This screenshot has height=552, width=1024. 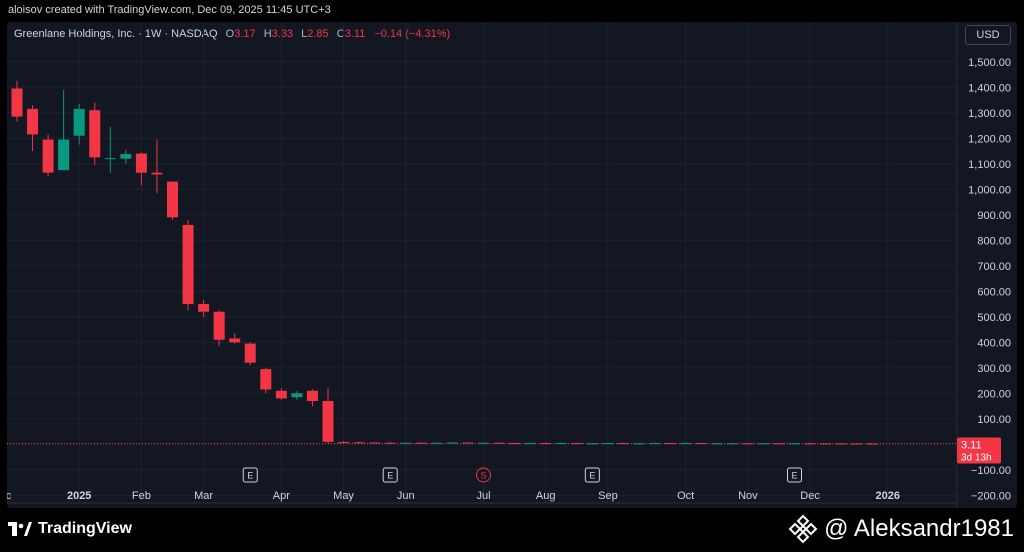 What do you see at coordinates (483, 476) in the screenshot?
I see `split-event-label: S` at bounding box center [483, 476].